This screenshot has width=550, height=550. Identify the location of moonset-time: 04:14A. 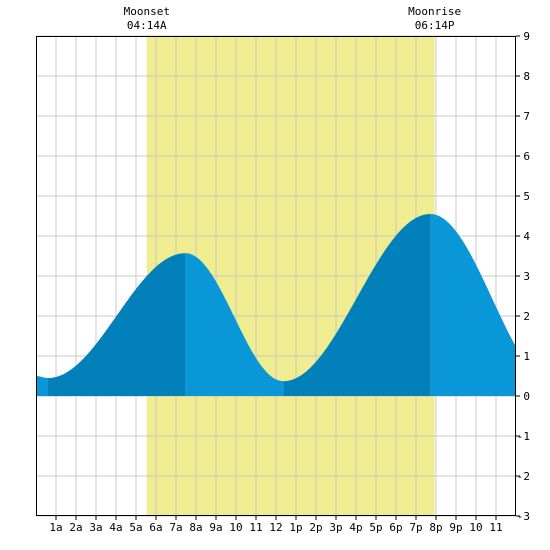
(147, 25).